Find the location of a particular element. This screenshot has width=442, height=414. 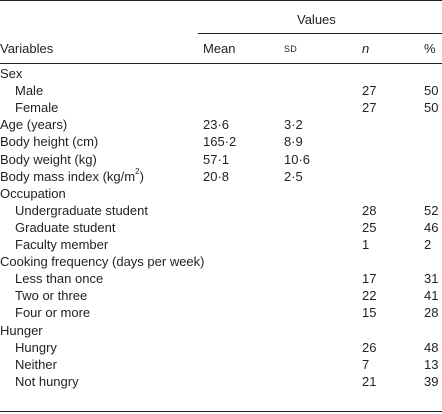

row-label: Undergraduate student is located at coordinates (81, 210).